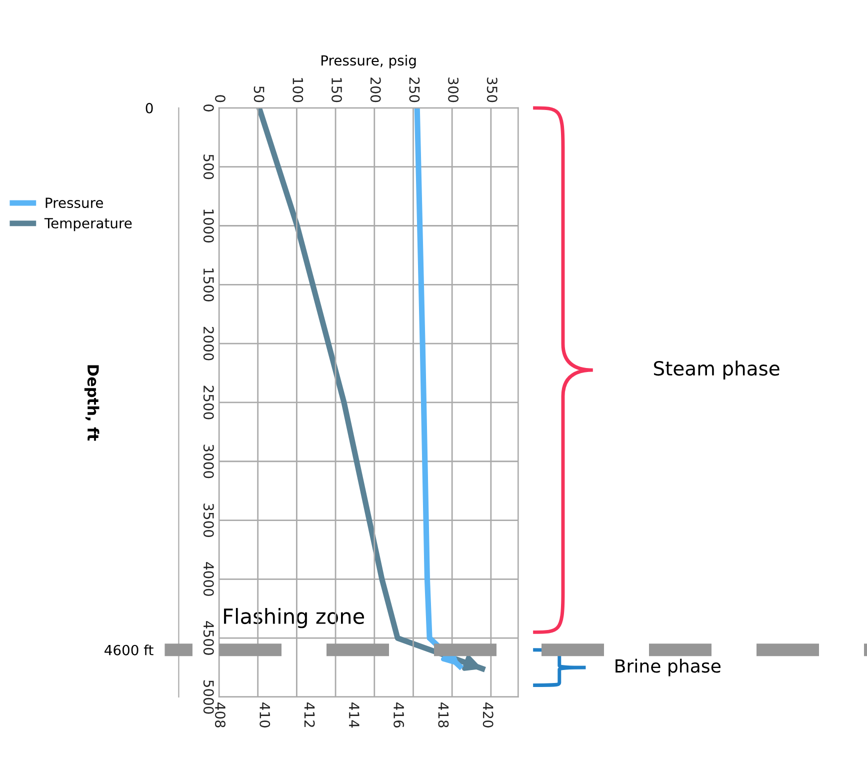 The image size is (867, 765). I want to click on x-tick-label: 416, so click(399, 715).